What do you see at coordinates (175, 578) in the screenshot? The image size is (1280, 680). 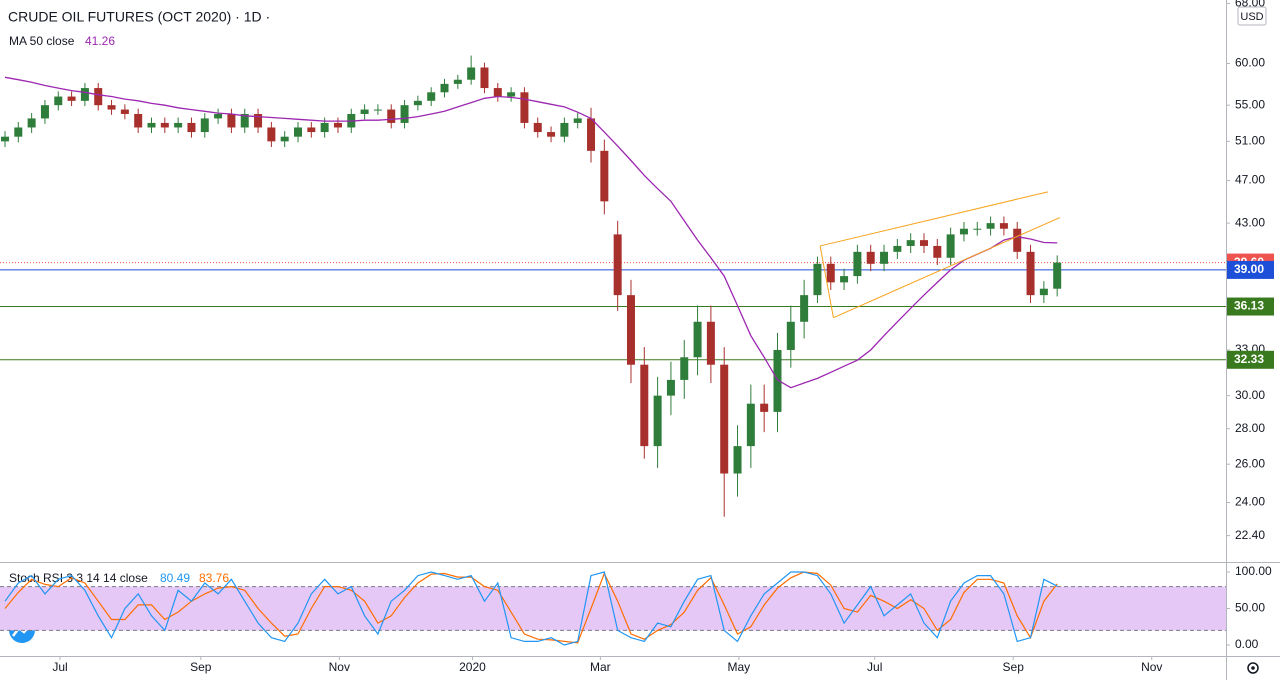 I see `oscillator-k-value: 80.49` at bounding box center [175, 578].